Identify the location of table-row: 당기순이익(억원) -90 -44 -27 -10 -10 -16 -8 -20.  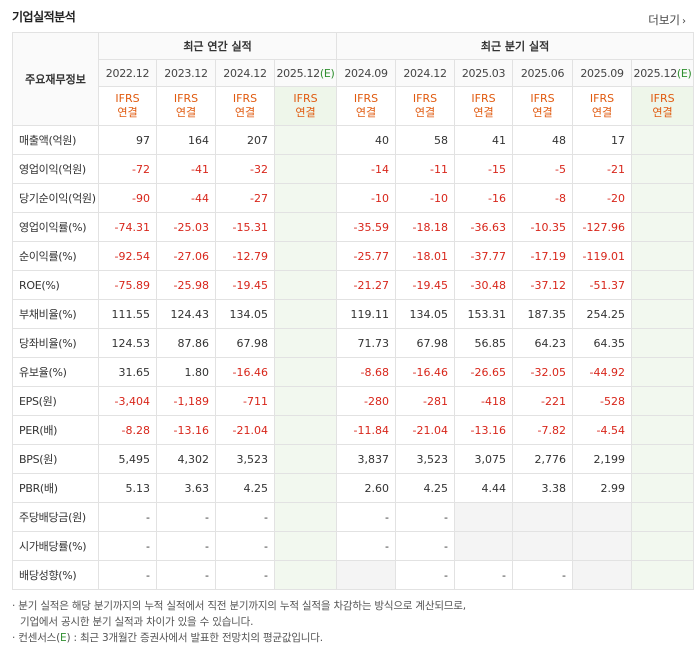
(353, 198).